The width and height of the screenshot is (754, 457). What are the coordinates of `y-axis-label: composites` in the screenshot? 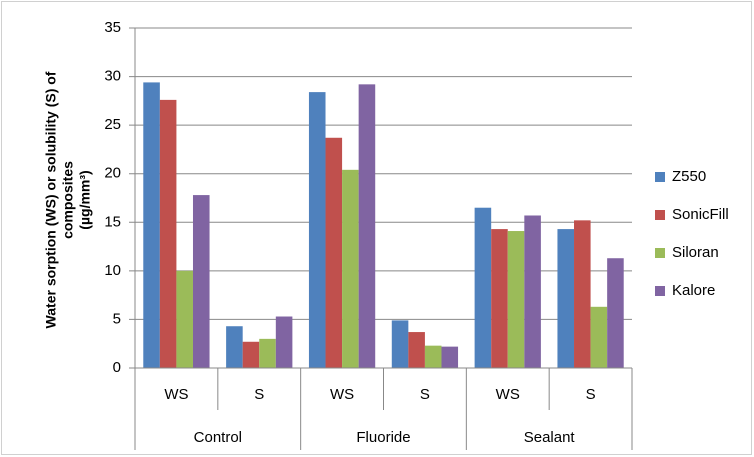 It's located at (68, 200).